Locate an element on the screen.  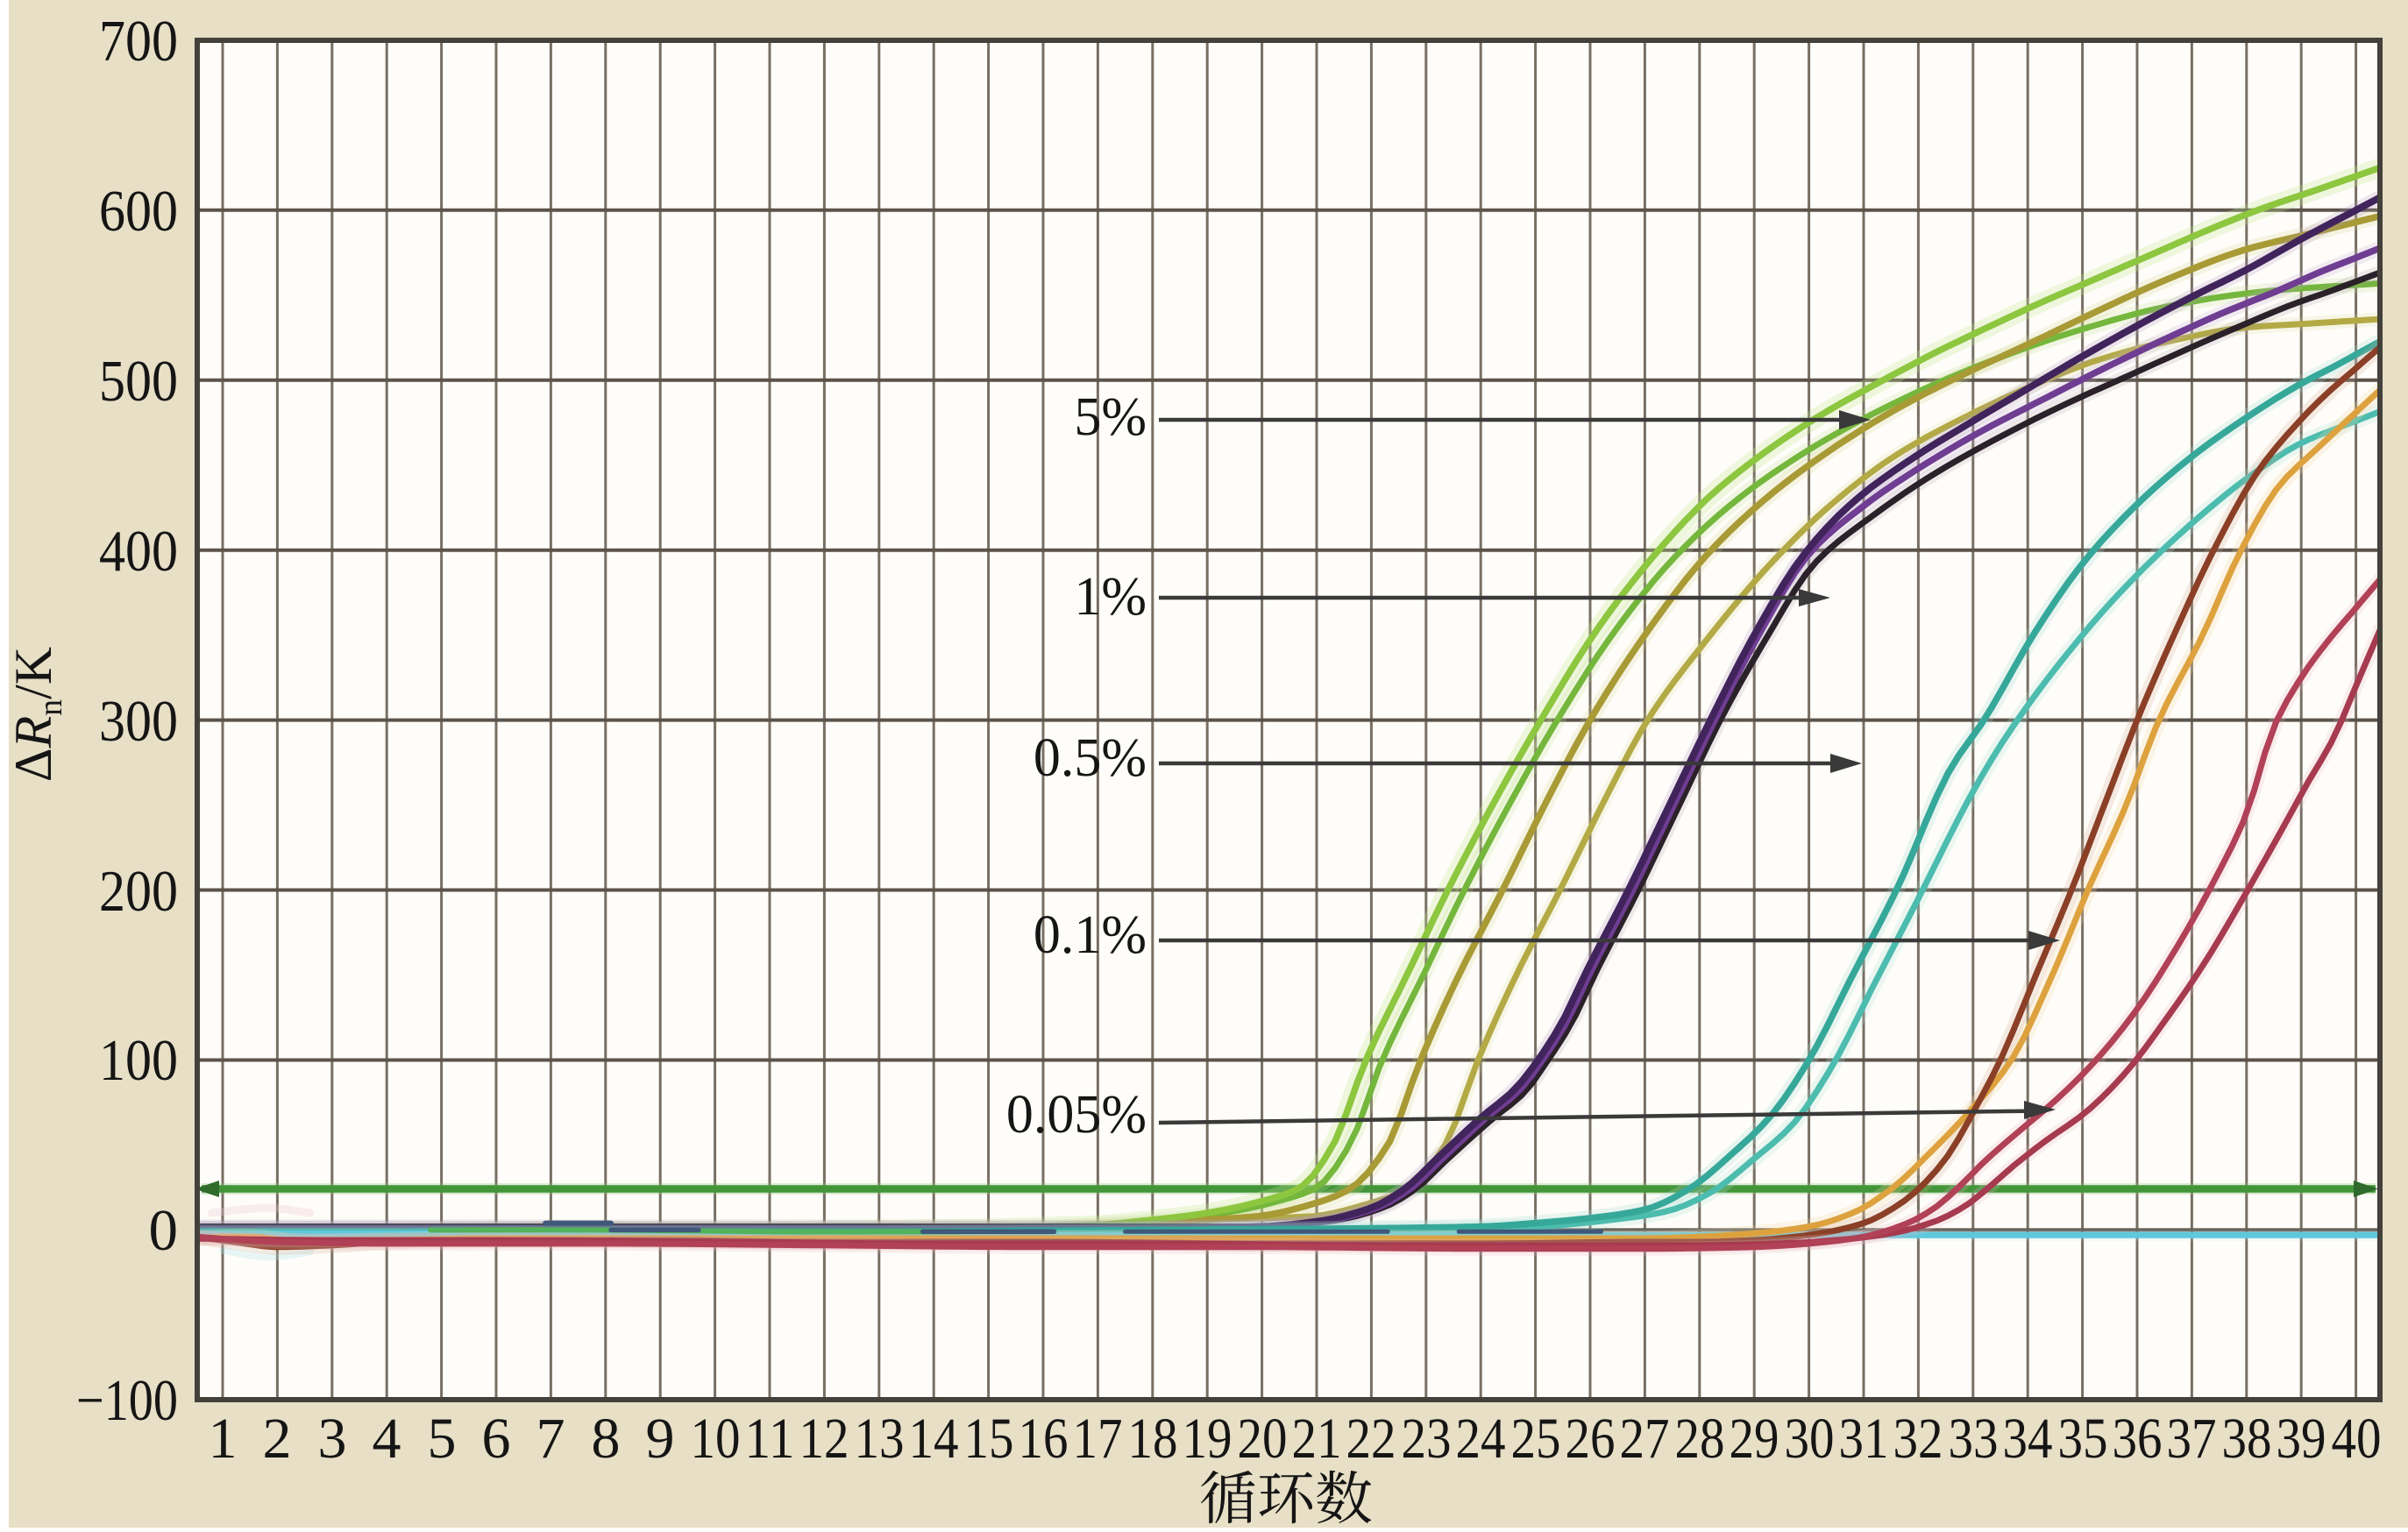
svg-text: 5 is located at coordinates (442, 1439).